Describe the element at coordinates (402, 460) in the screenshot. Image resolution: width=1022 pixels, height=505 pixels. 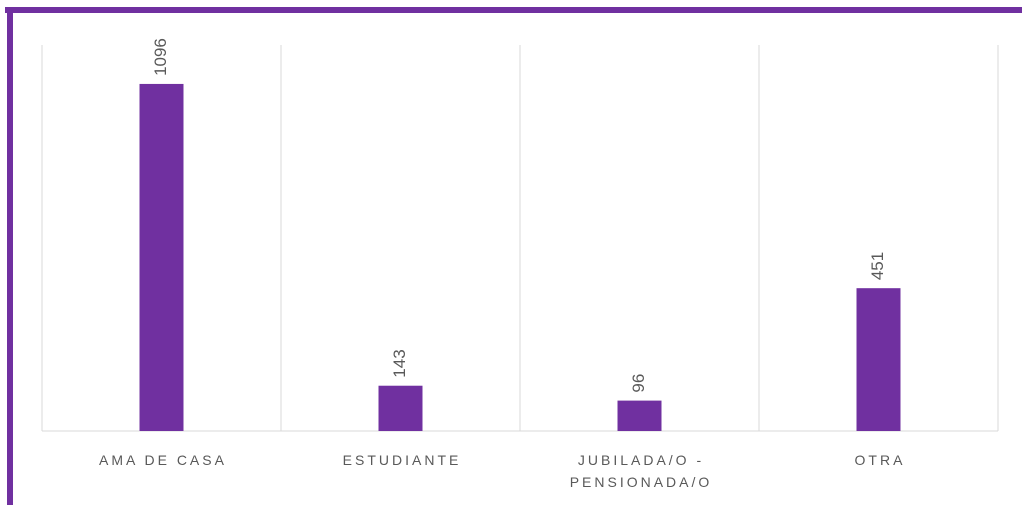
I see `x-tick-label: ESTUDIANTE` at that location.